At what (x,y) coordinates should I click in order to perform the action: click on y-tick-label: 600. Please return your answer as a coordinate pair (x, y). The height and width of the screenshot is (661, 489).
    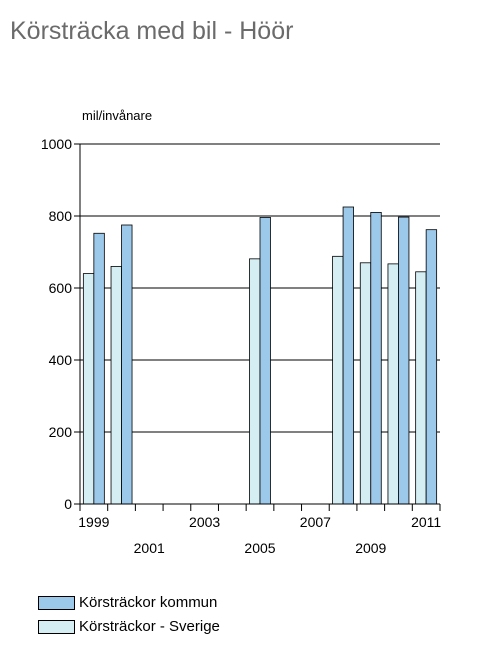
    Looking at the image, I should click on (61, 288).